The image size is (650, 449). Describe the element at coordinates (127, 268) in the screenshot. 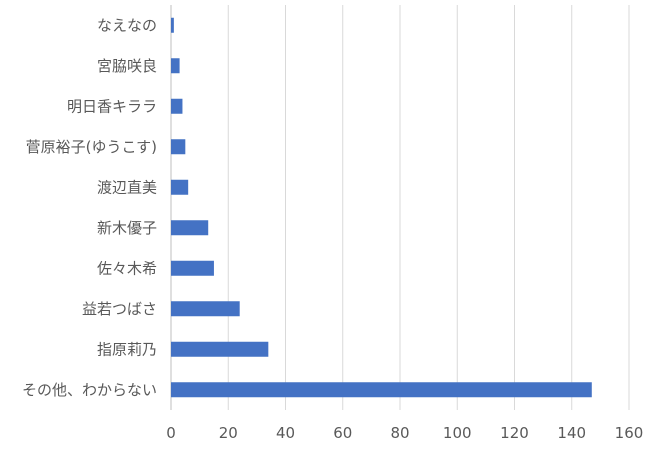

I see `category-label: 佐々木希` at that location.